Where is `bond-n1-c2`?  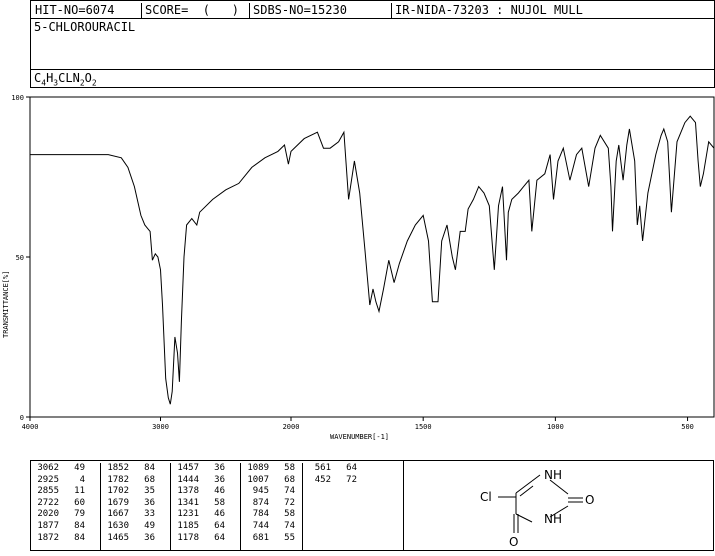 bond-n1-c2 is located at coordinates (559, 487).